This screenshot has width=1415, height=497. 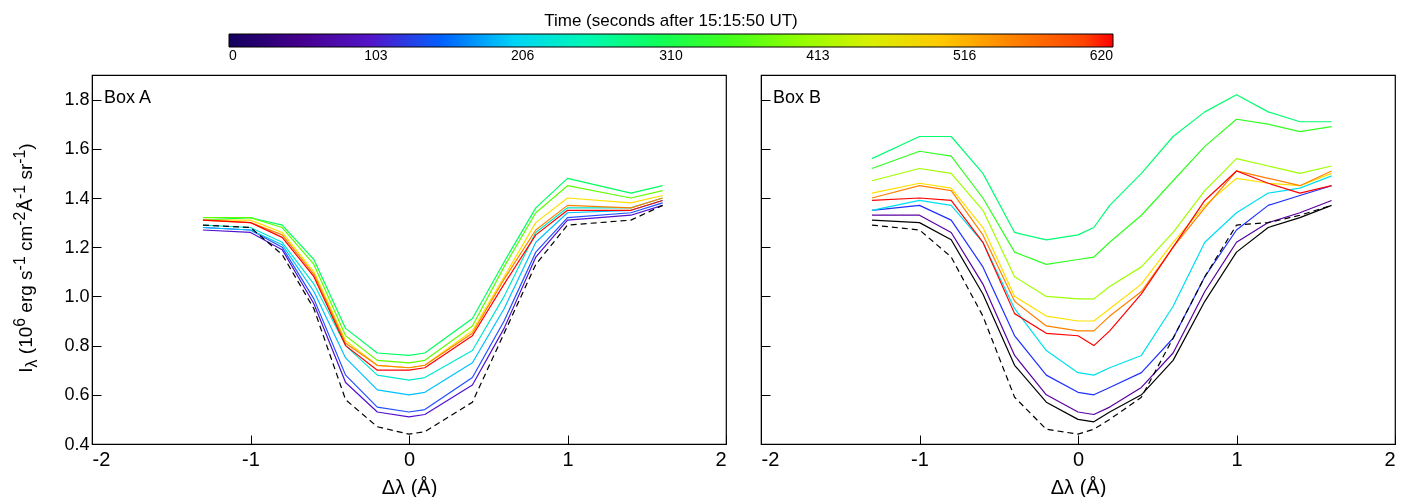 What do you see at coordinates (77, 246) in the screenshot?
I see `y-tick-label: 1.2` at bounding box center [77, 246].